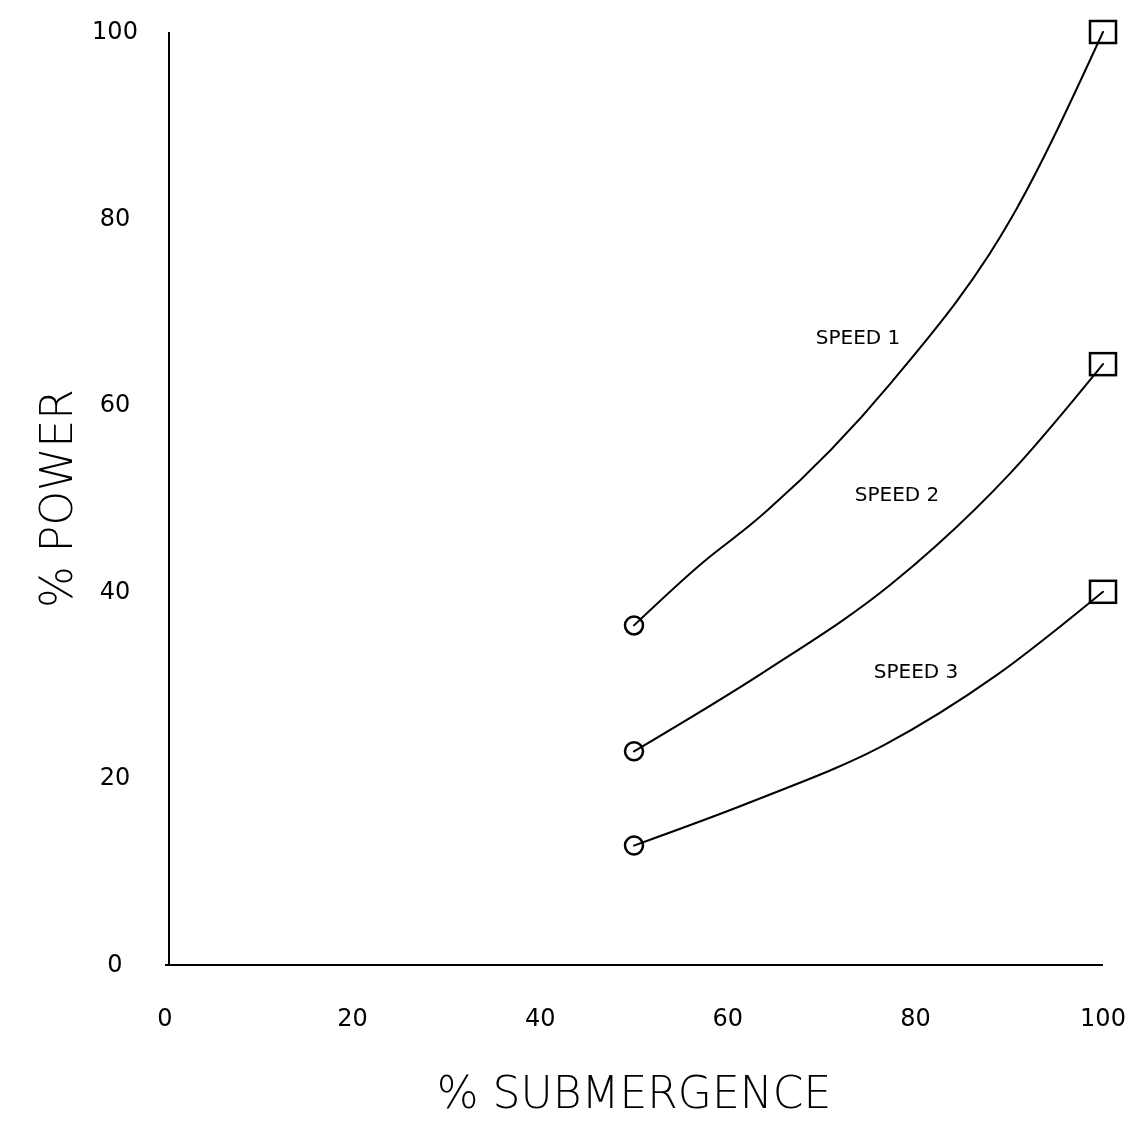  Describe the element at coordinates (115, 964) in the screenshot. I see `y-tick-label: 0` at that location.